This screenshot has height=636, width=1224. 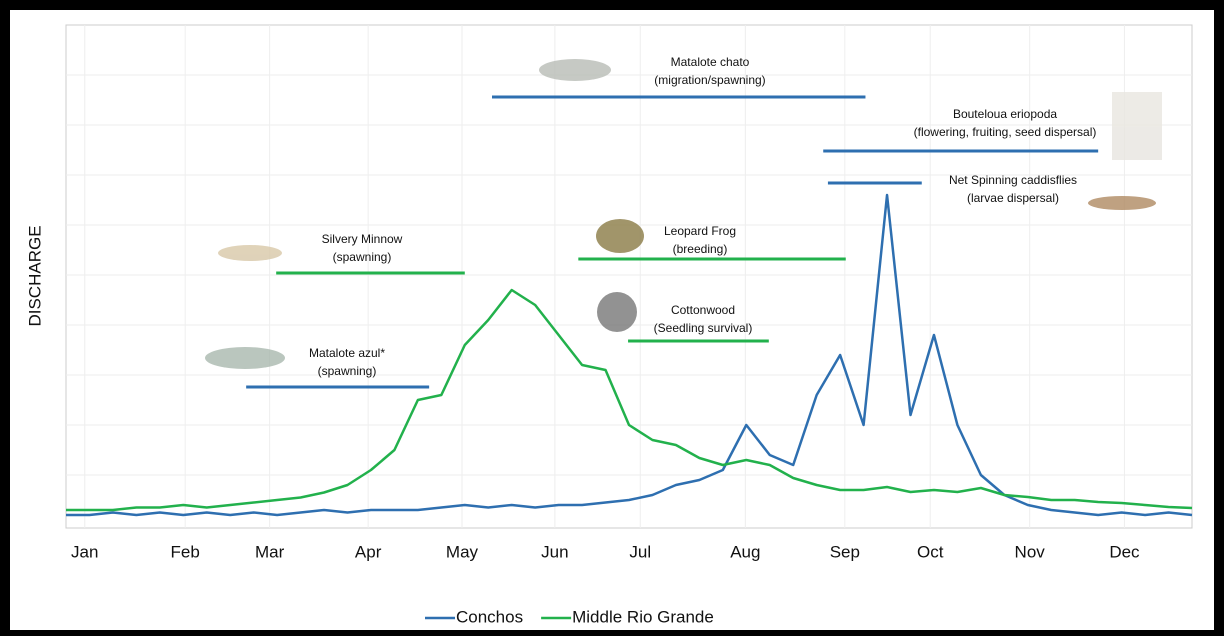 What do you see at coordinates (643, 616) in the screenshot?
I see `legend-label: Middle Rio Grande` at bounding box center [643, 616].